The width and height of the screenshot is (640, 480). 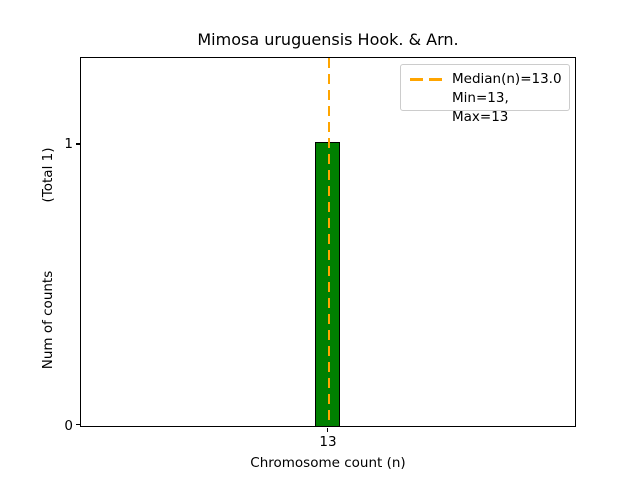 What do you see at coordinates (328, 39) in the screenshot?
I see `chart-title: Mimosa uruguensis Hook. & Arn.` at bounding box center [328, 39].